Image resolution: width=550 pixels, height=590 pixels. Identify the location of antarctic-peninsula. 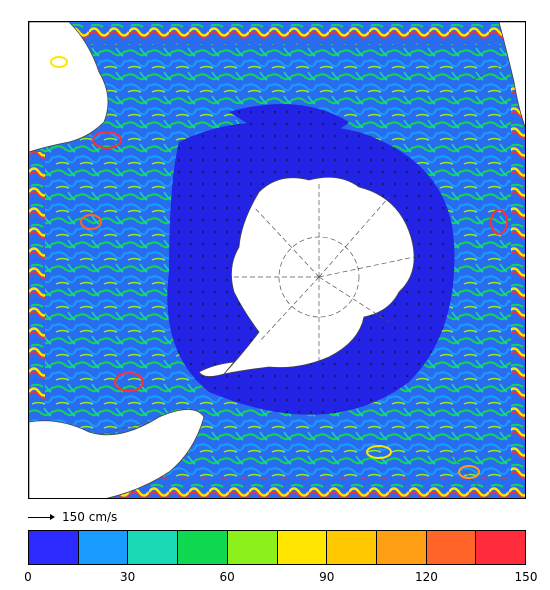
(216, 369).